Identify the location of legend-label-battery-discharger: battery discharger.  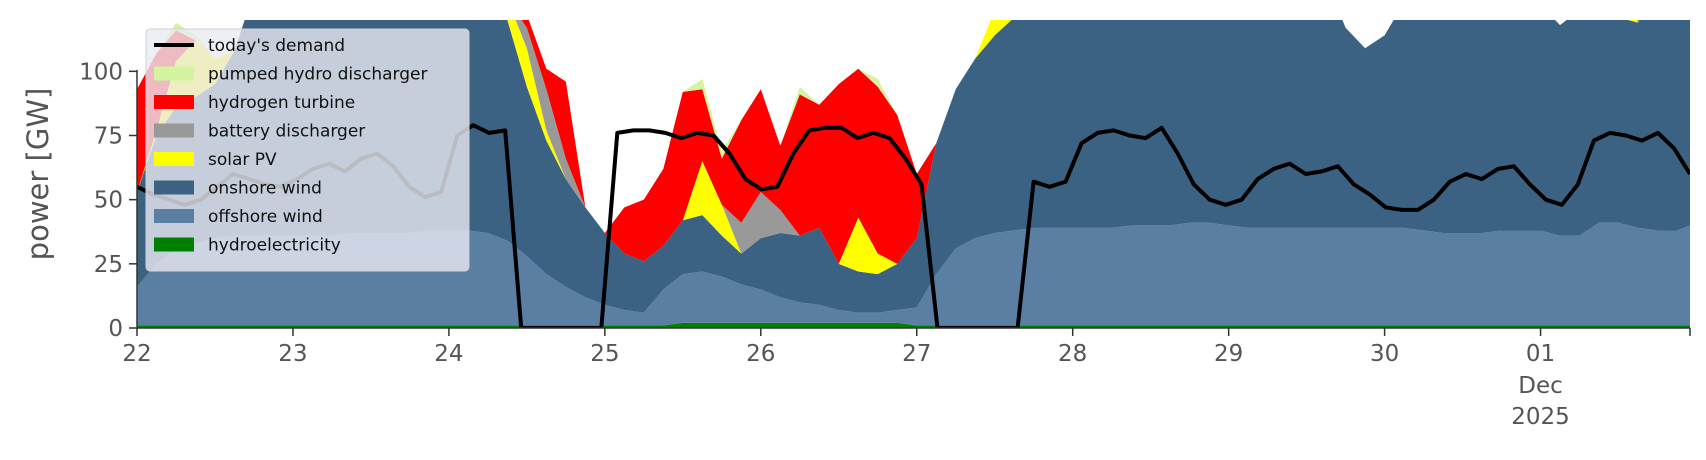
(286, 132).